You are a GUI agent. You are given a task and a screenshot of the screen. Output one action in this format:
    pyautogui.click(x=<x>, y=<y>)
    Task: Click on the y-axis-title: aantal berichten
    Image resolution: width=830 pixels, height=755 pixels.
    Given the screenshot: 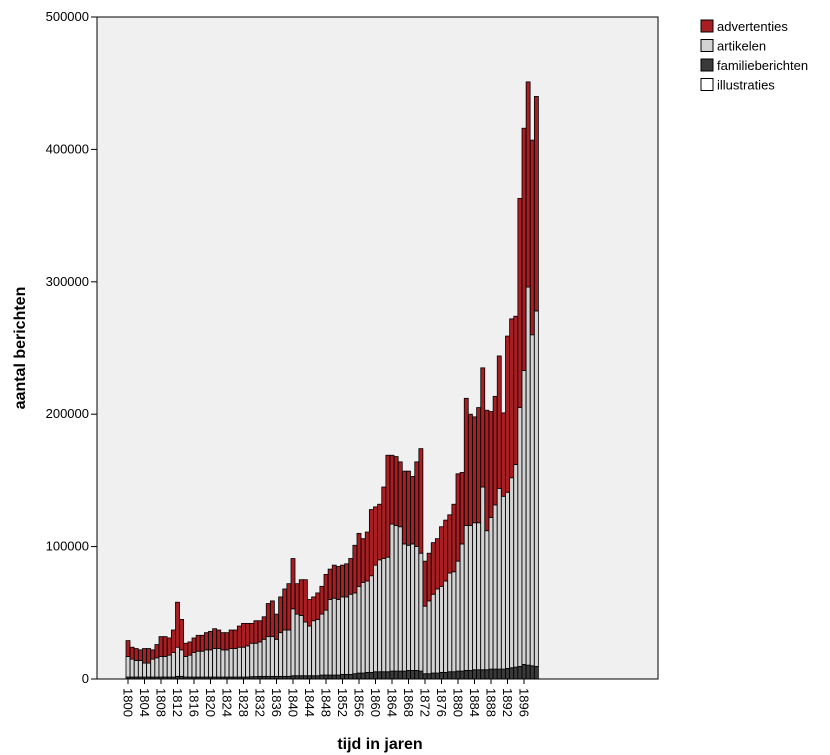 What is the action you would take?
    pyautogui.click(x=20, y=348)
    